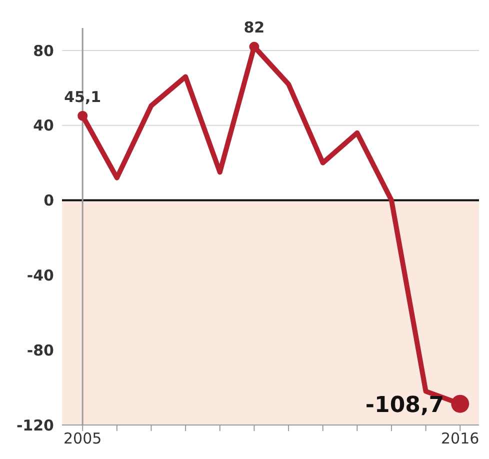 This screenshot has height=459, width=489. I want to click on y-tick-label: 40, so click(43, 125).